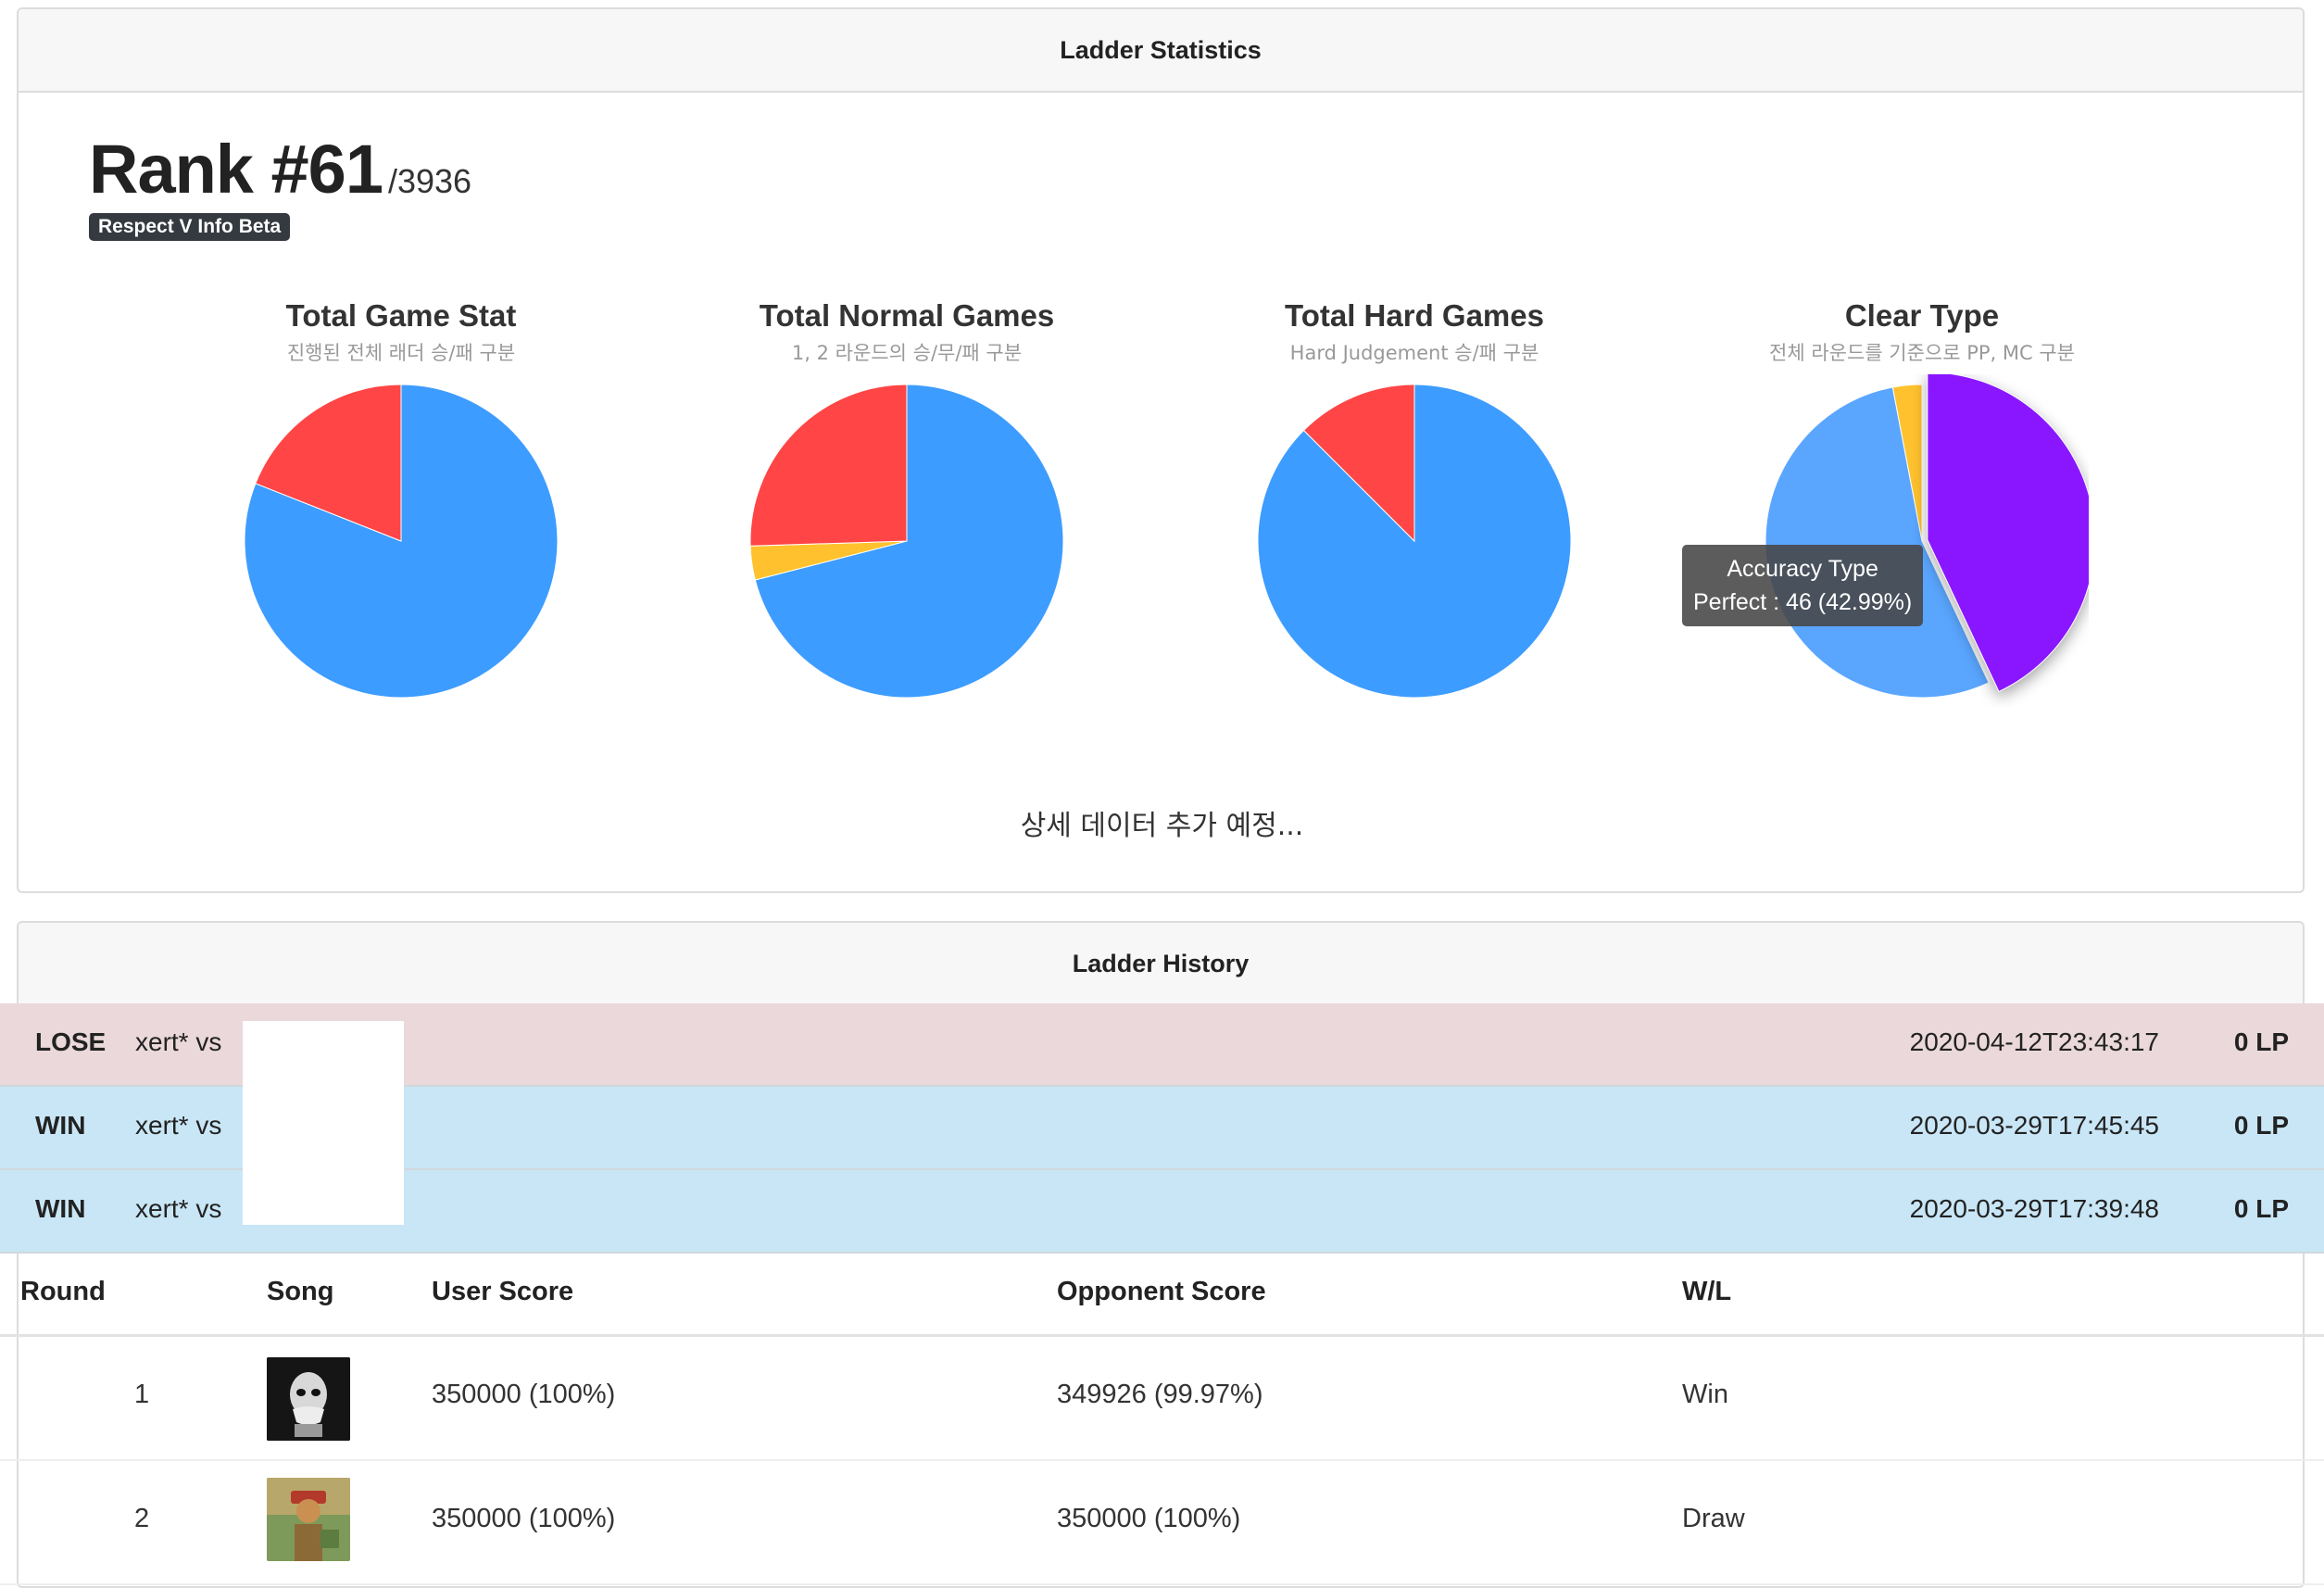  What do you see at coordinates (1161, 965) in the screenshot?
I see `ladder-history-header: Ladder History` at bounding box center [1161, 965].